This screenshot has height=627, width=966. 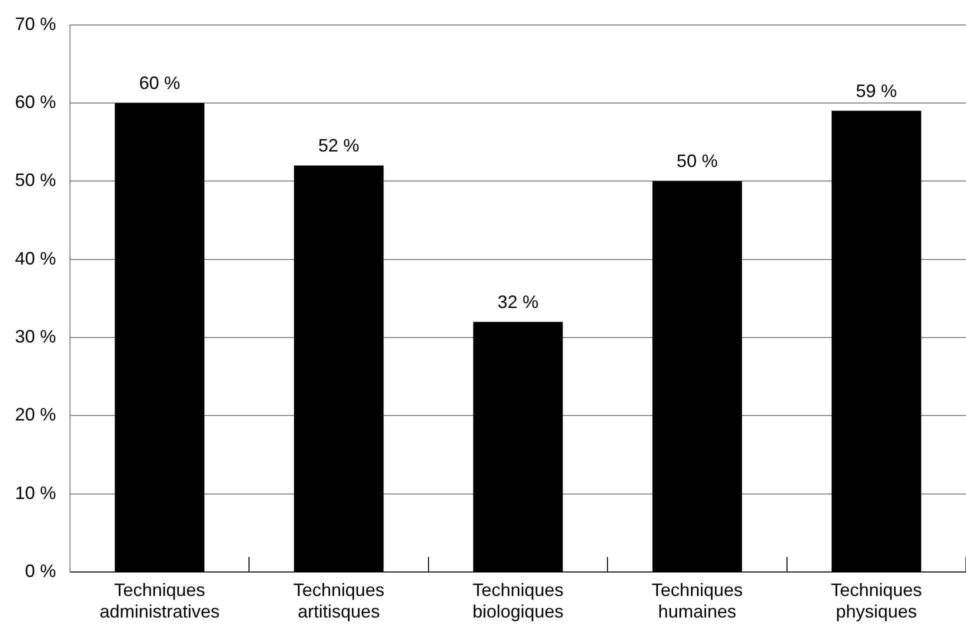 I want to click on y-tick-label: 70 %, so click(x=35, y=24).